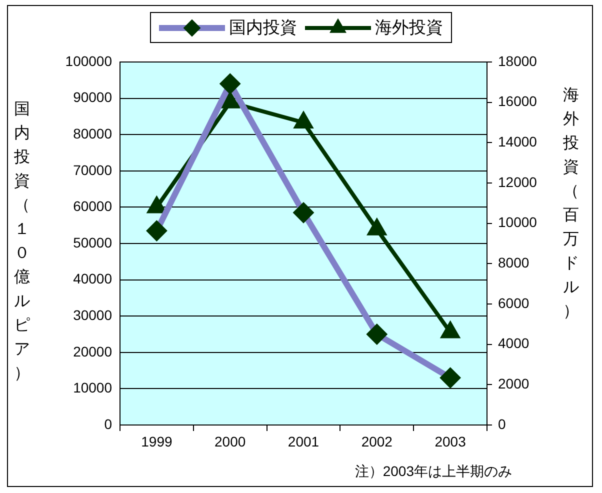 The image size is (602, 493). Describe the element at coordinates (92, 388) in the screenshot. I see `y-tick-label: 10000` at that location.